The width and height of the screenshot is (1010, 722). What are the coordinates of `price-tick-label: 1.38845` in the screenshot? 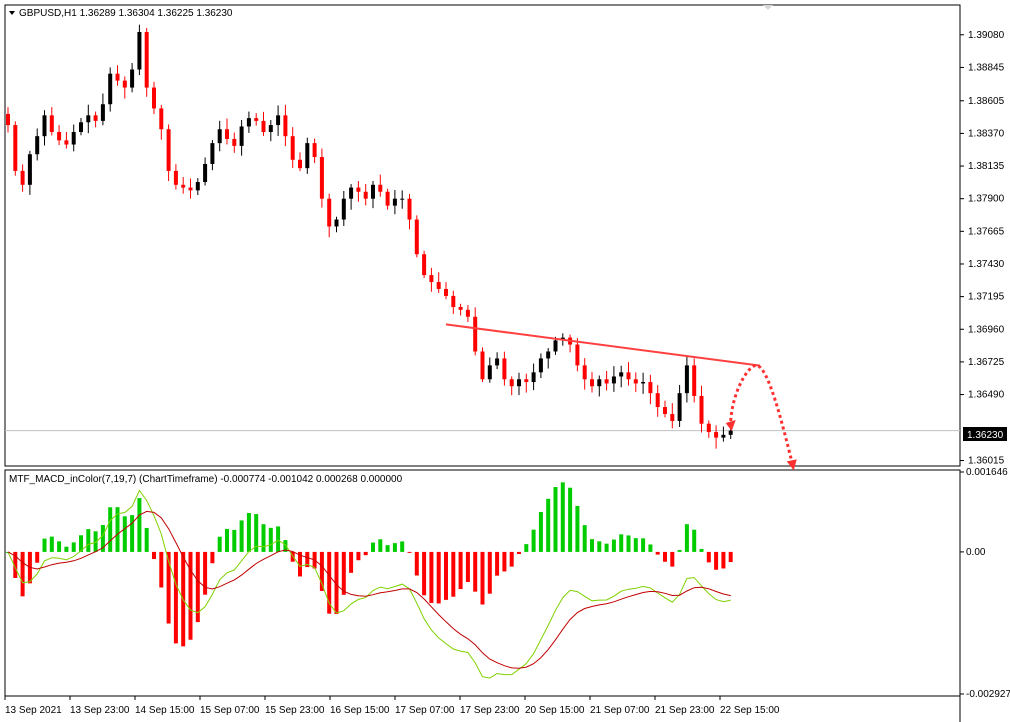 It's located at (986, 67).